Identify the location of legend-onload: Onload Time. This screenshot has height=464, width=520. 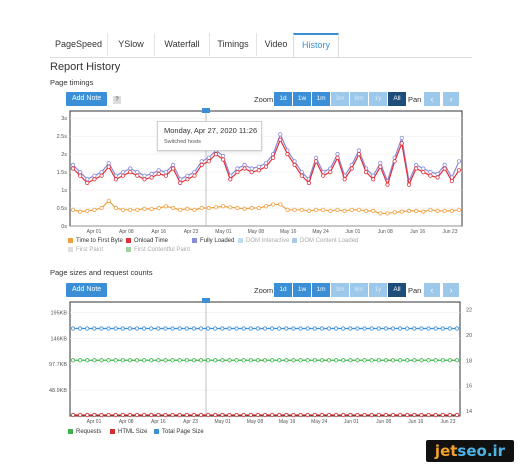
(147, 241).